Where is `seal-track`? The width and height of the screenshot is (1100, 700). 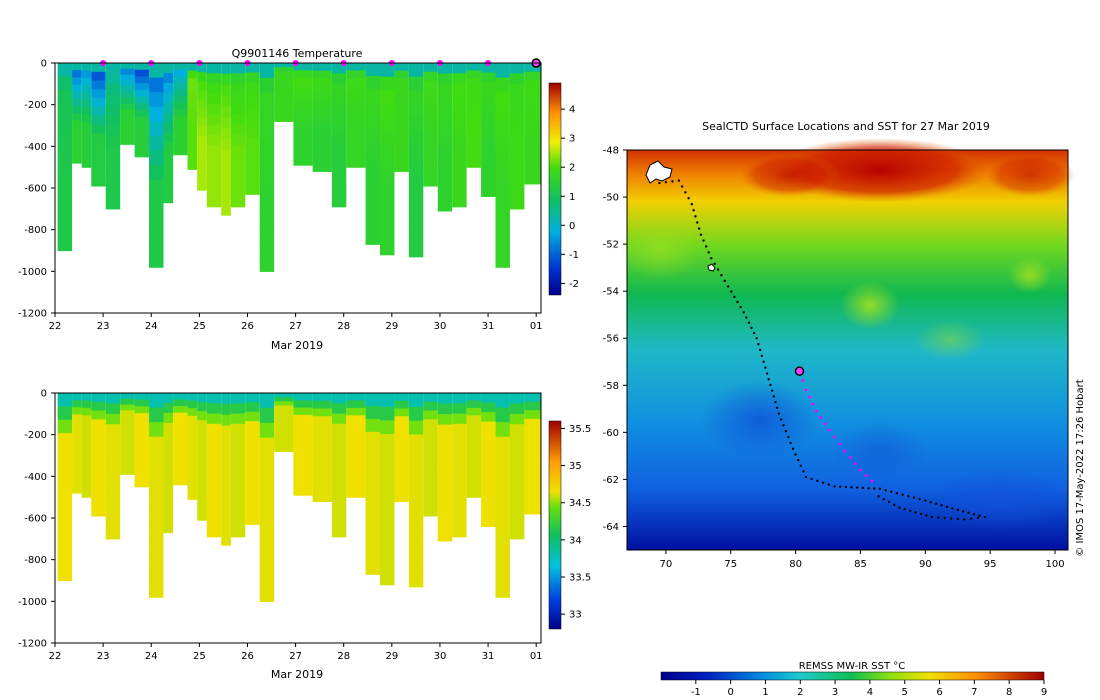
seal-track is located at coordinates (822, 350).